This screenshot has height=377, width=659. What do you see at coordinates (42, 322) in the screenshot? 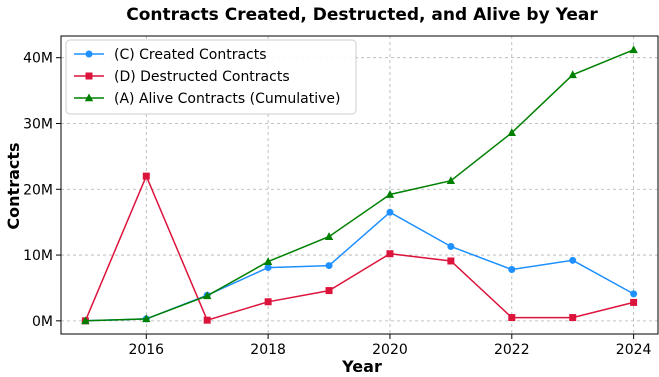
I see `y-tick-label: 0M` at bounding box center [42, 322].